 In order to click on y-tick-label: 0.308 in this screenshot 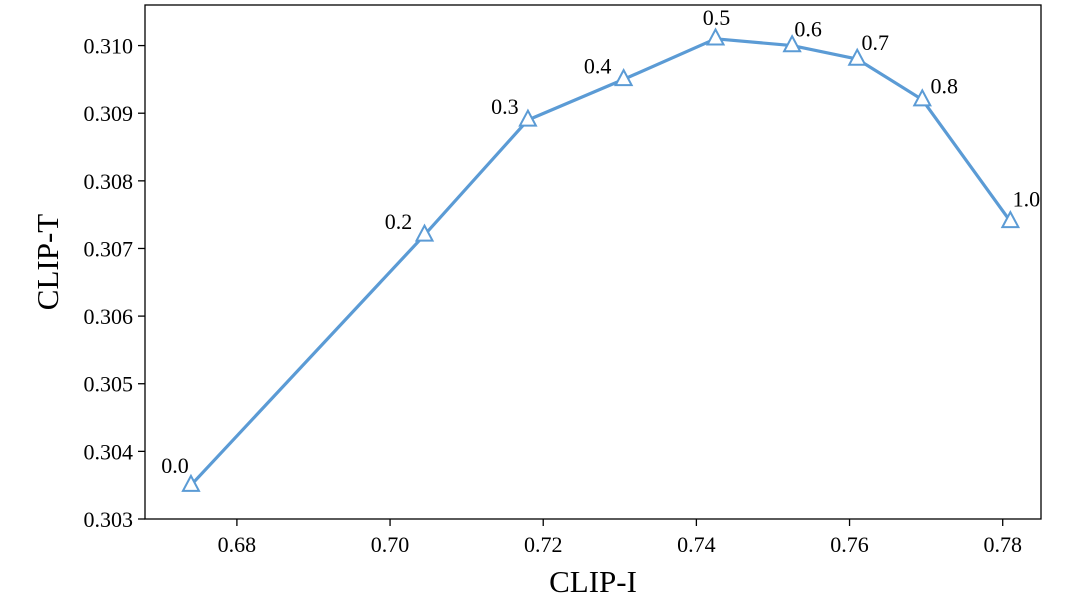, I will do `click(109, 181)`.